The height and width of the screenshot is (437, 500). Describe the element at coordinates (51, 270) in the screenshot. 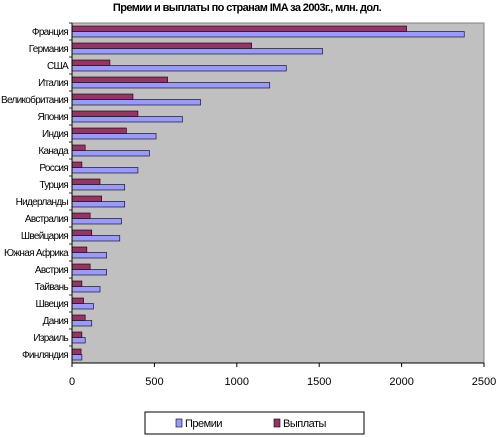

I see `category-label: Австрия` at that location.